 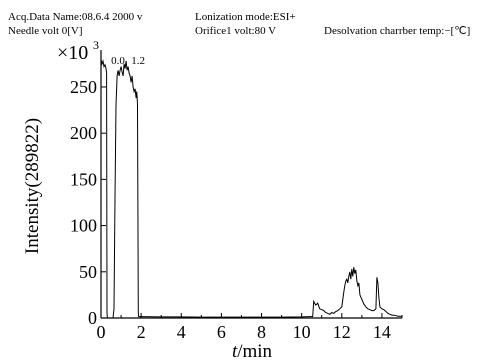 What do you see at coordinates (397, 31) in the screenshot?
I see `desolvation-temp: Desolvation charrber temp:−[℃]` at bounding box center [397, 31].